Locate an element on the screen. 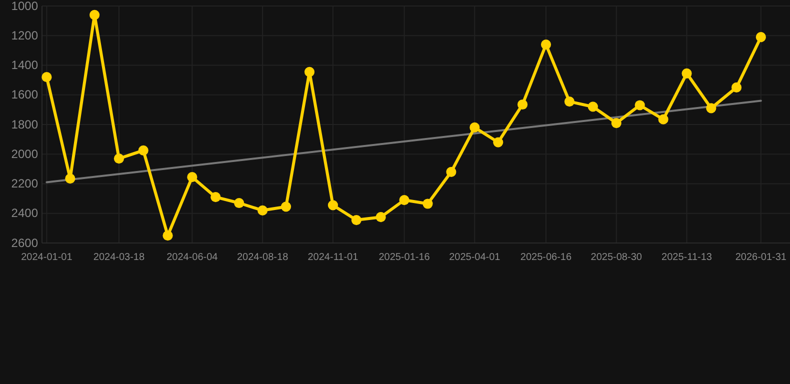  x-tick-label: 2025-11-13 is located at coordinates (687, 258).